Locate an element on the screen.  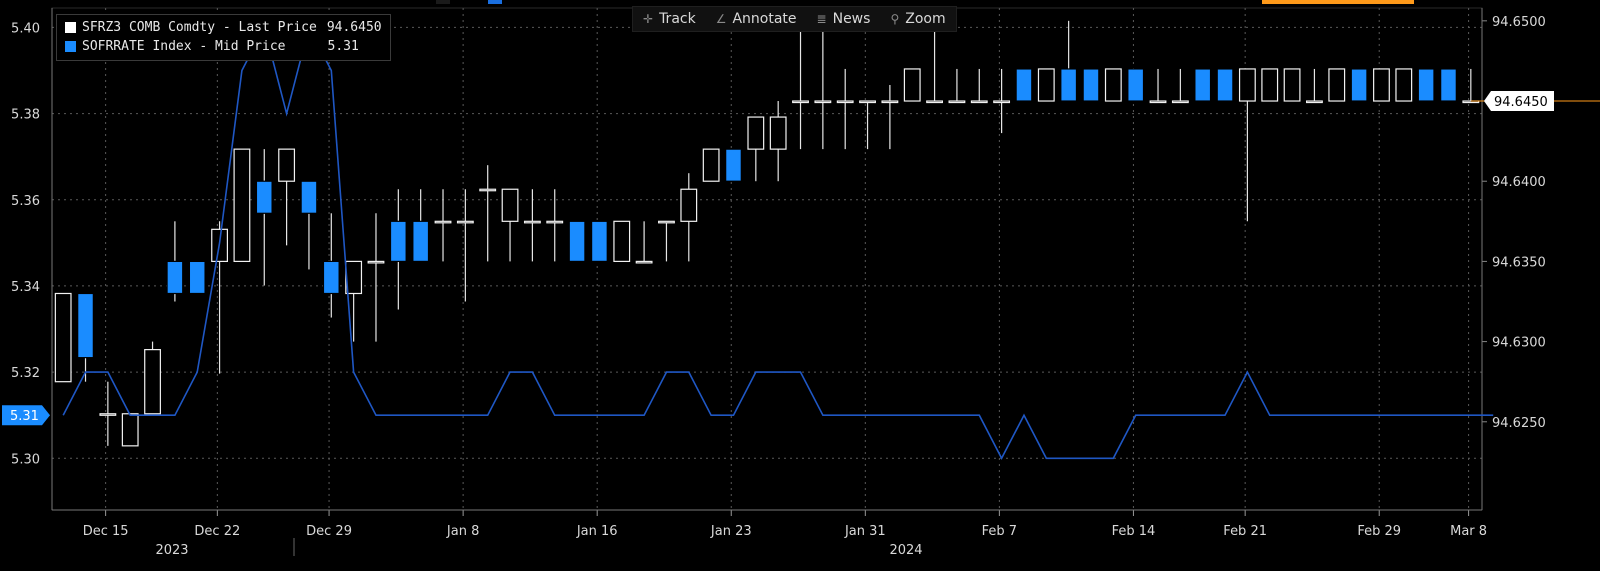
x-axis-tick-label: Dec 15 is located at coordinates (106, 531).